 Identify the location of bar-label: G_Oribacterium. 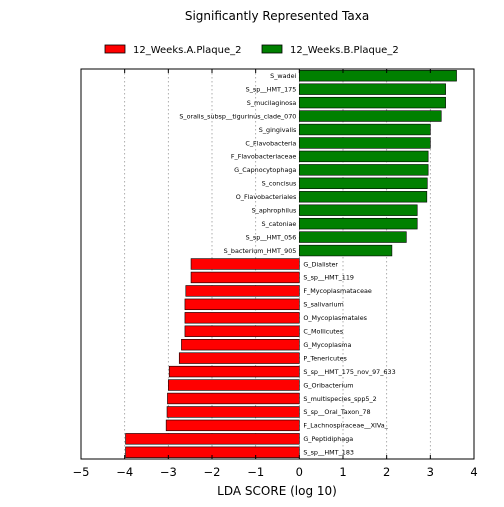
(328, 385).